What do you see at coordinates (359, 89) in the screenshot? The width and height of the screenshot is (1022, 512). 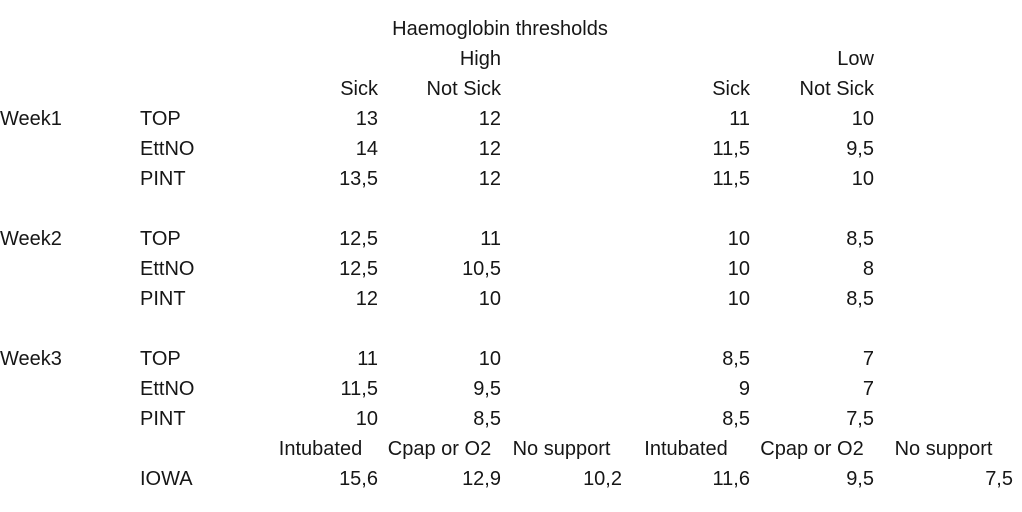 I see `high-sick-header: Sick` at bounding box center [359, 89].